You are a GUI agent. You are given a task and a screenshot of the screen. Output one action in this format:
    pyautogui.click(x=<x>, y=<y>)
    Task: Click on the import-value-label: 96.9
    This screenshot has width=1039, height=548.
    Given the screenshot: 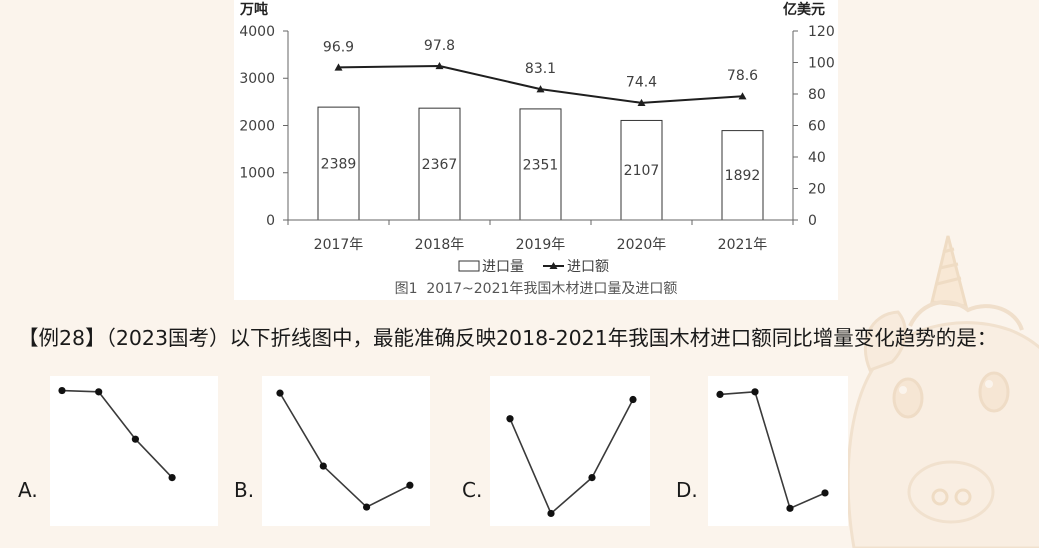 What is the action you would take?
    pyautogui.click(x=338, y=47)
    